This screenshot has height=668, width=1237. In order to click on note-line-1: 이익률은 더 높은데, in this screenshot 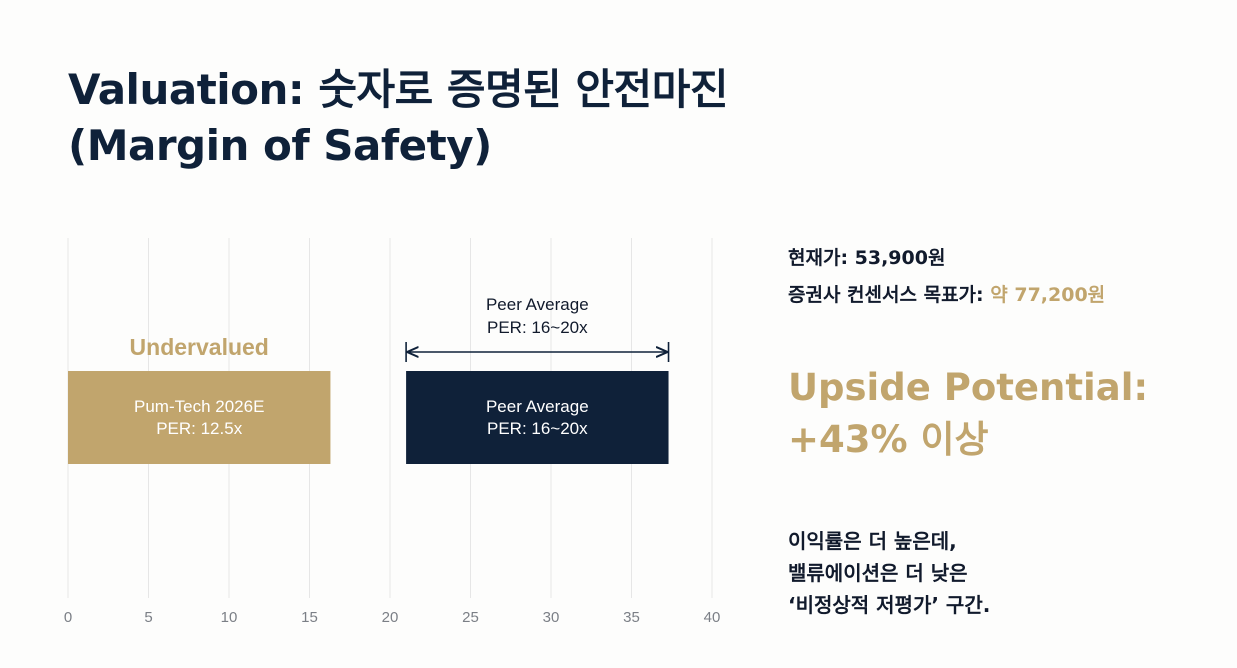, I will do `click(872, 541)`.